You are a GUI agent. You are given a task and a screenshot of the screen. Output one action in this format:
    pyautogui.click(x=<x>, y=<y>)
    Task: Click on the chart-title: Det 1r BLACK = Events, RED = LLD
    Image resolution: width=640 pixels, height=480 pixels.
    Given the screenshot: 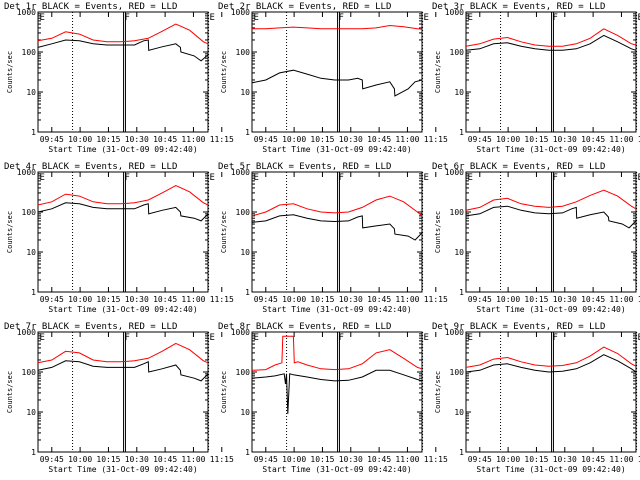 What is the action you would take?
    pyautogui.click(x=90, y=7)
    